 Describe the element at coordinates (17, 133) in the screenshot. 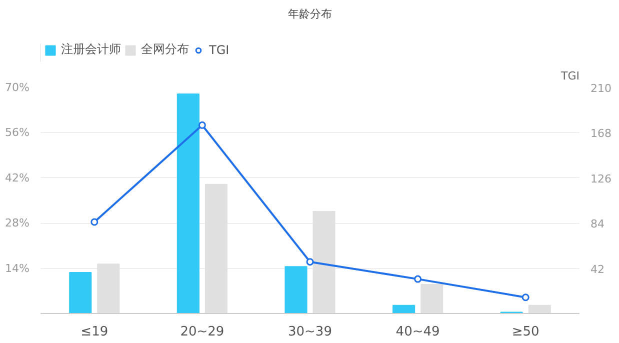

I see `y-tick-label: 56%` at that location.